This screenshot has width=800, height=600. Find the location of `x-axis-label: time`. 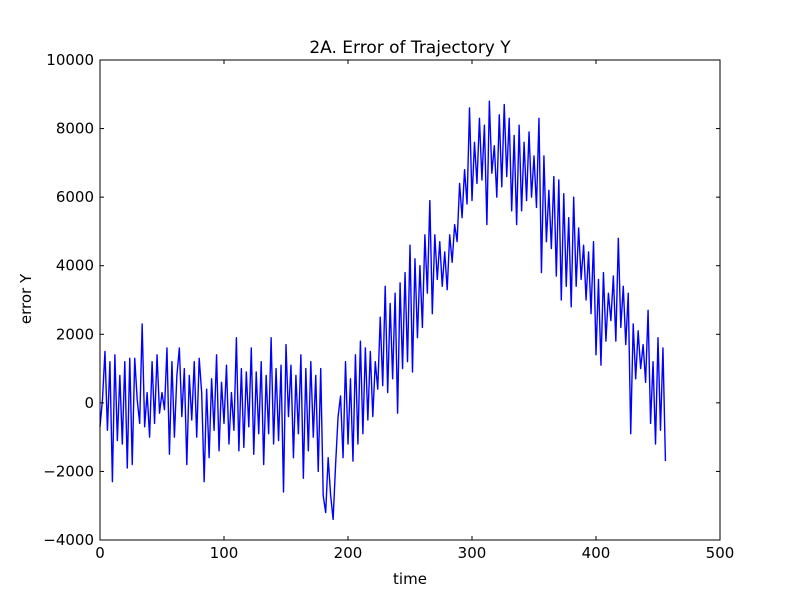

x-axis-label: time is located at coordinates (410, 579).